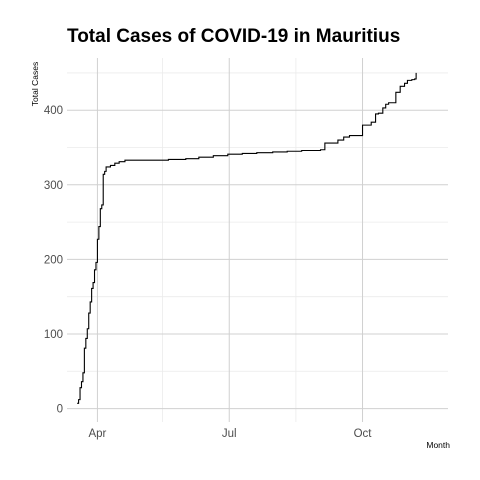 Image resolution: width=480 pixels, height=480 pixels. Describe the element at coordinates (60, 410) in the screenshot. I see `y-tick-label: 0` at that location.